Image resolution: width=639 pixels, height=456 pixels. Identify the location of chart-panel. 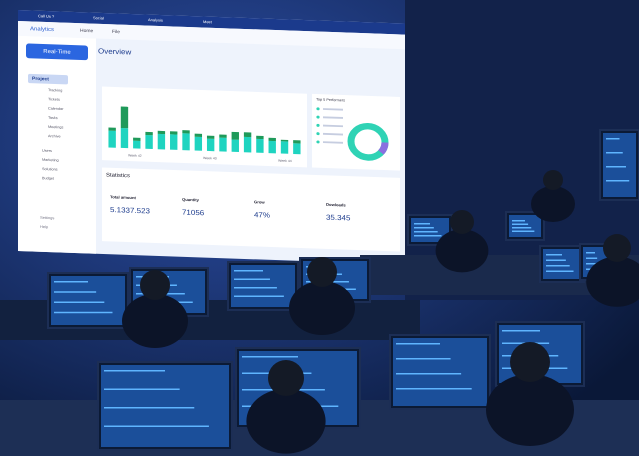
(204, 127).